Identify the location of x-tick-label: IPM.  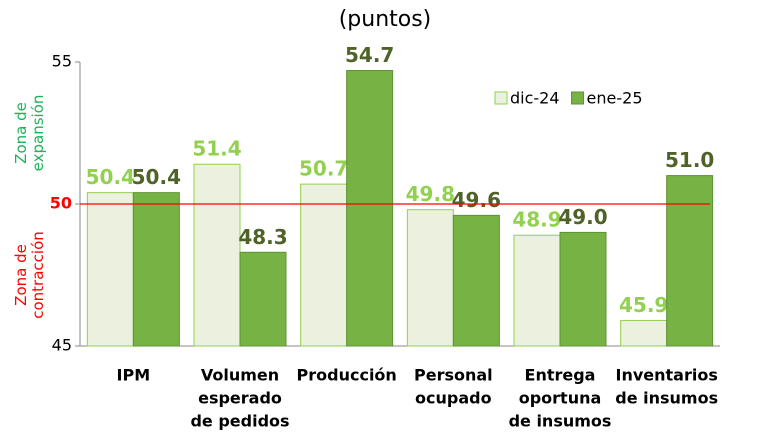
(134, 375).